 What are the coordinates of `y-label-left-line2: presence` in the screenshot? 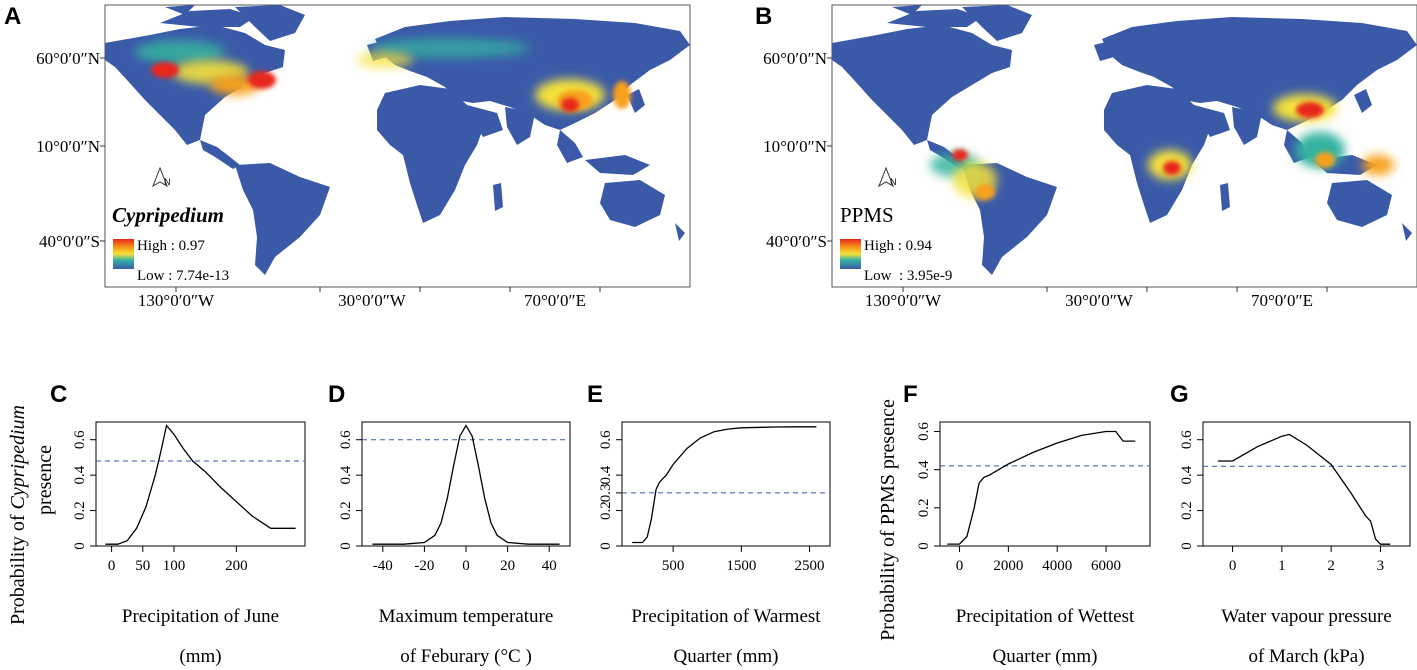 It's located at (45, 480).